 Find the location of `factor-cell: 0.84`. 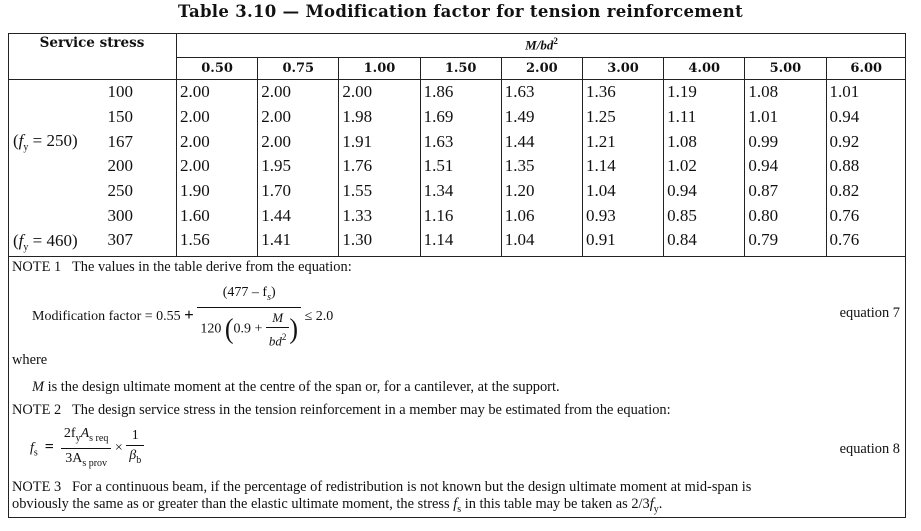

factor-cell: 0.84 is located at coordinates (704, 242).